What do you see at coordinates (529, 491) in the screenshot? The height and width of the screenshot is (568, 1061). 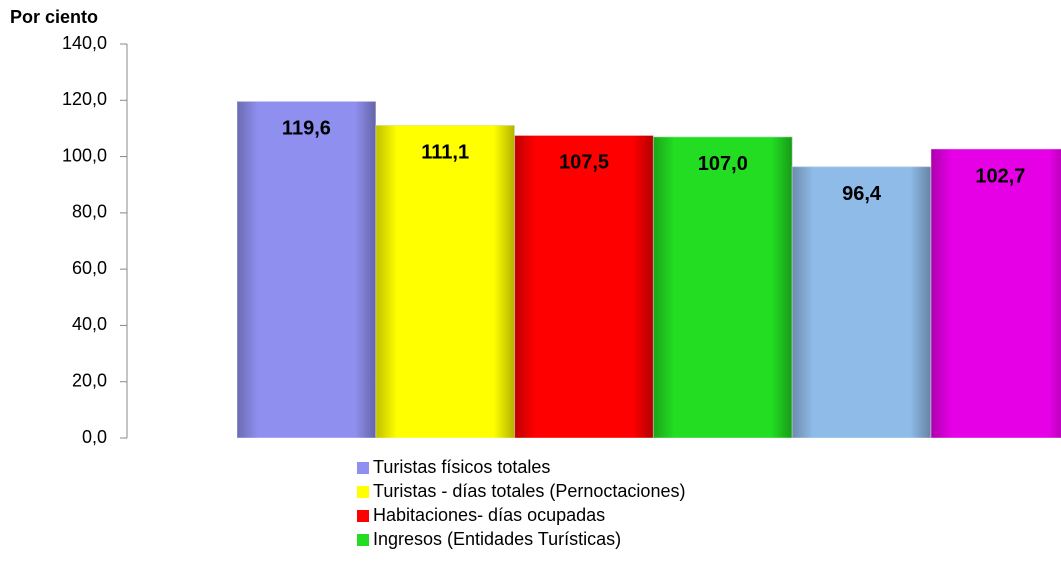 I see `legend-label: Turistas - días totales (Pernoctaciones)` at bounding box center [529, 491].